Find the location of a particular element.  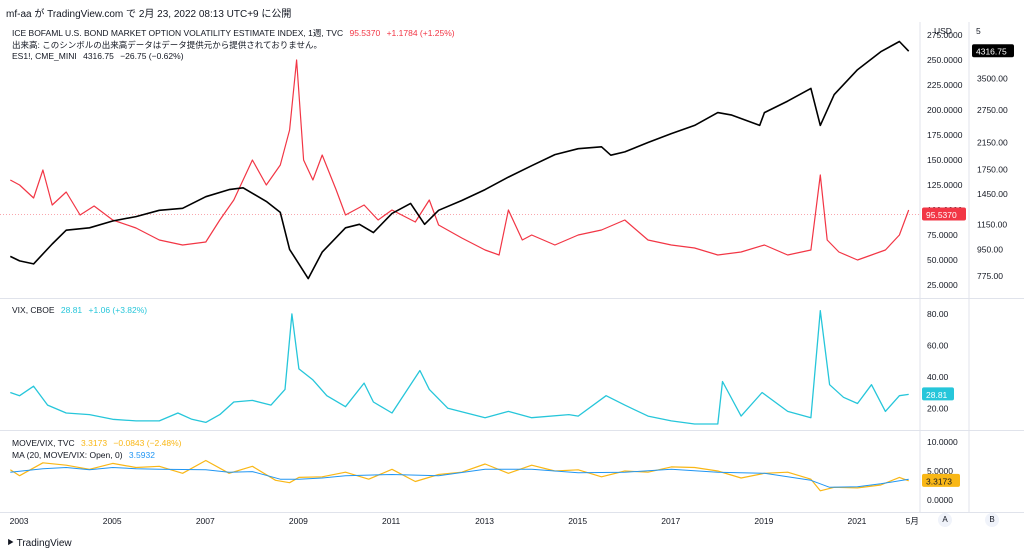

time-axis-label: 5月 is located at coordinates (912, 521).